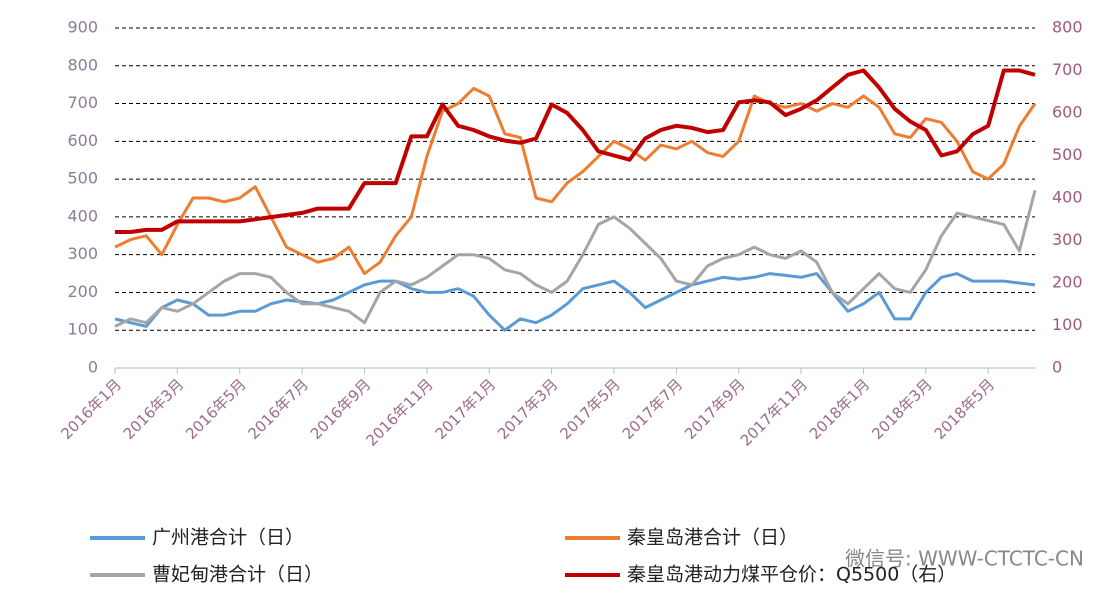 The width and height of the screenshot is (1110, 610). I want to click on x-tick-label: 2017年7月, so click(653, 409).